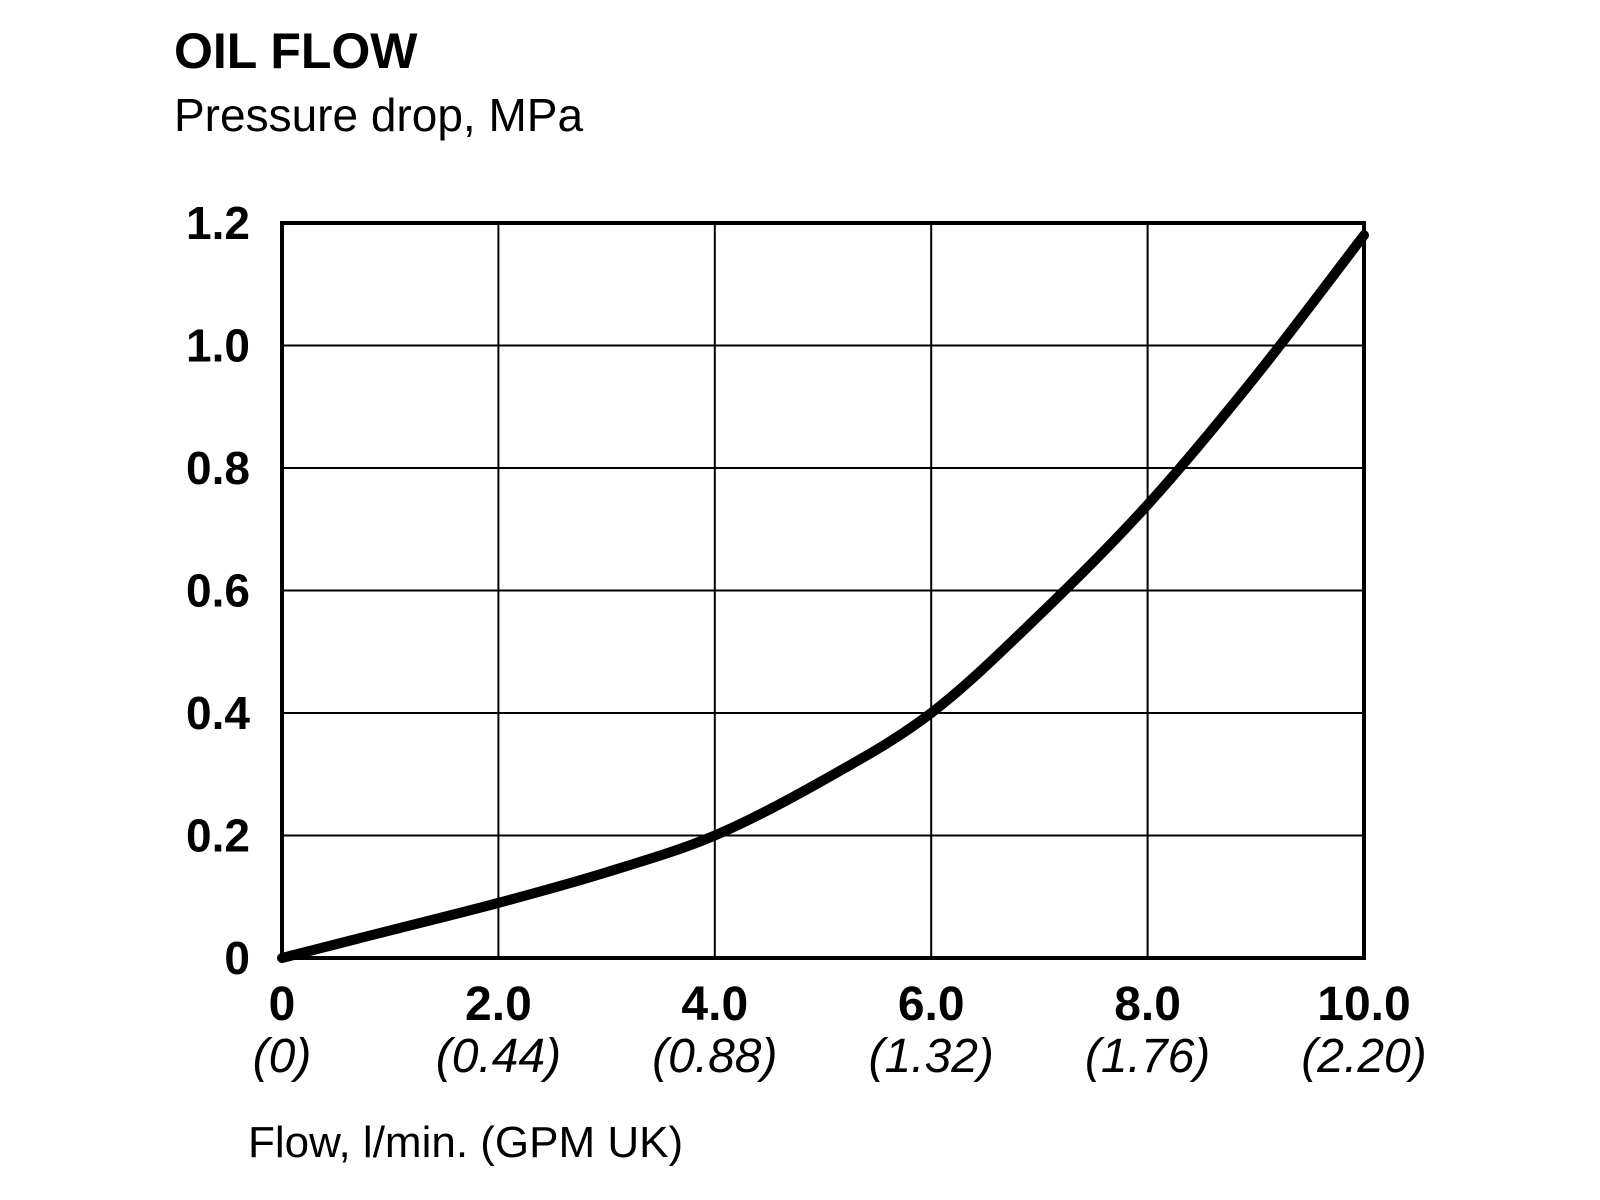  Describe the element at coordinates (714, 1004) in the screenshot. I see `x-tick-label: 4.0` at that location.